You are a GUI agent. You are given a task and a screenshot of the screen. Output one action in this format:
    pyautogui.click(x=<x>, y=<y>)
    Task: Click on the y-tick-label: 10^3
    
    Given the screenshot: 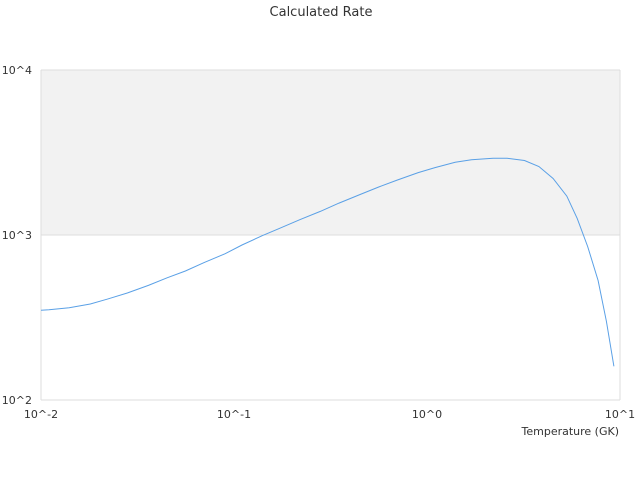 What is the action you would take?
    pyautogui.click(x=17, y=235)
    